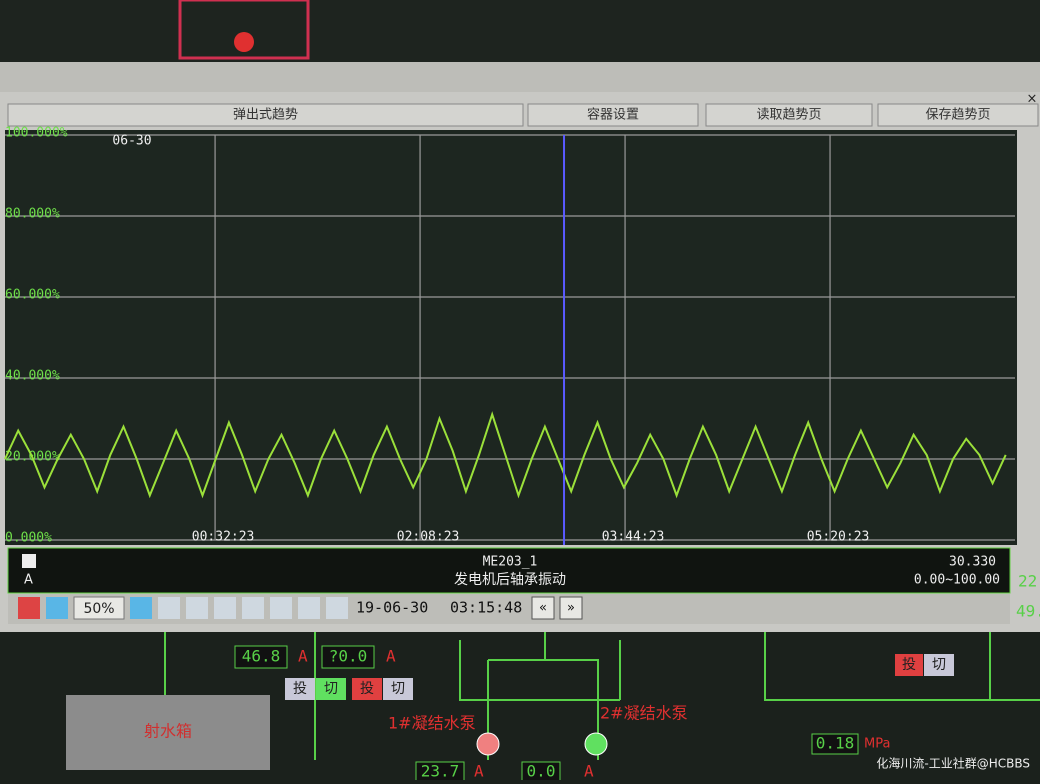  What do you see at coordinates (1032, 99) in the screenshot?
I see `close-icon: ×` at bounding box center [1032, 99].